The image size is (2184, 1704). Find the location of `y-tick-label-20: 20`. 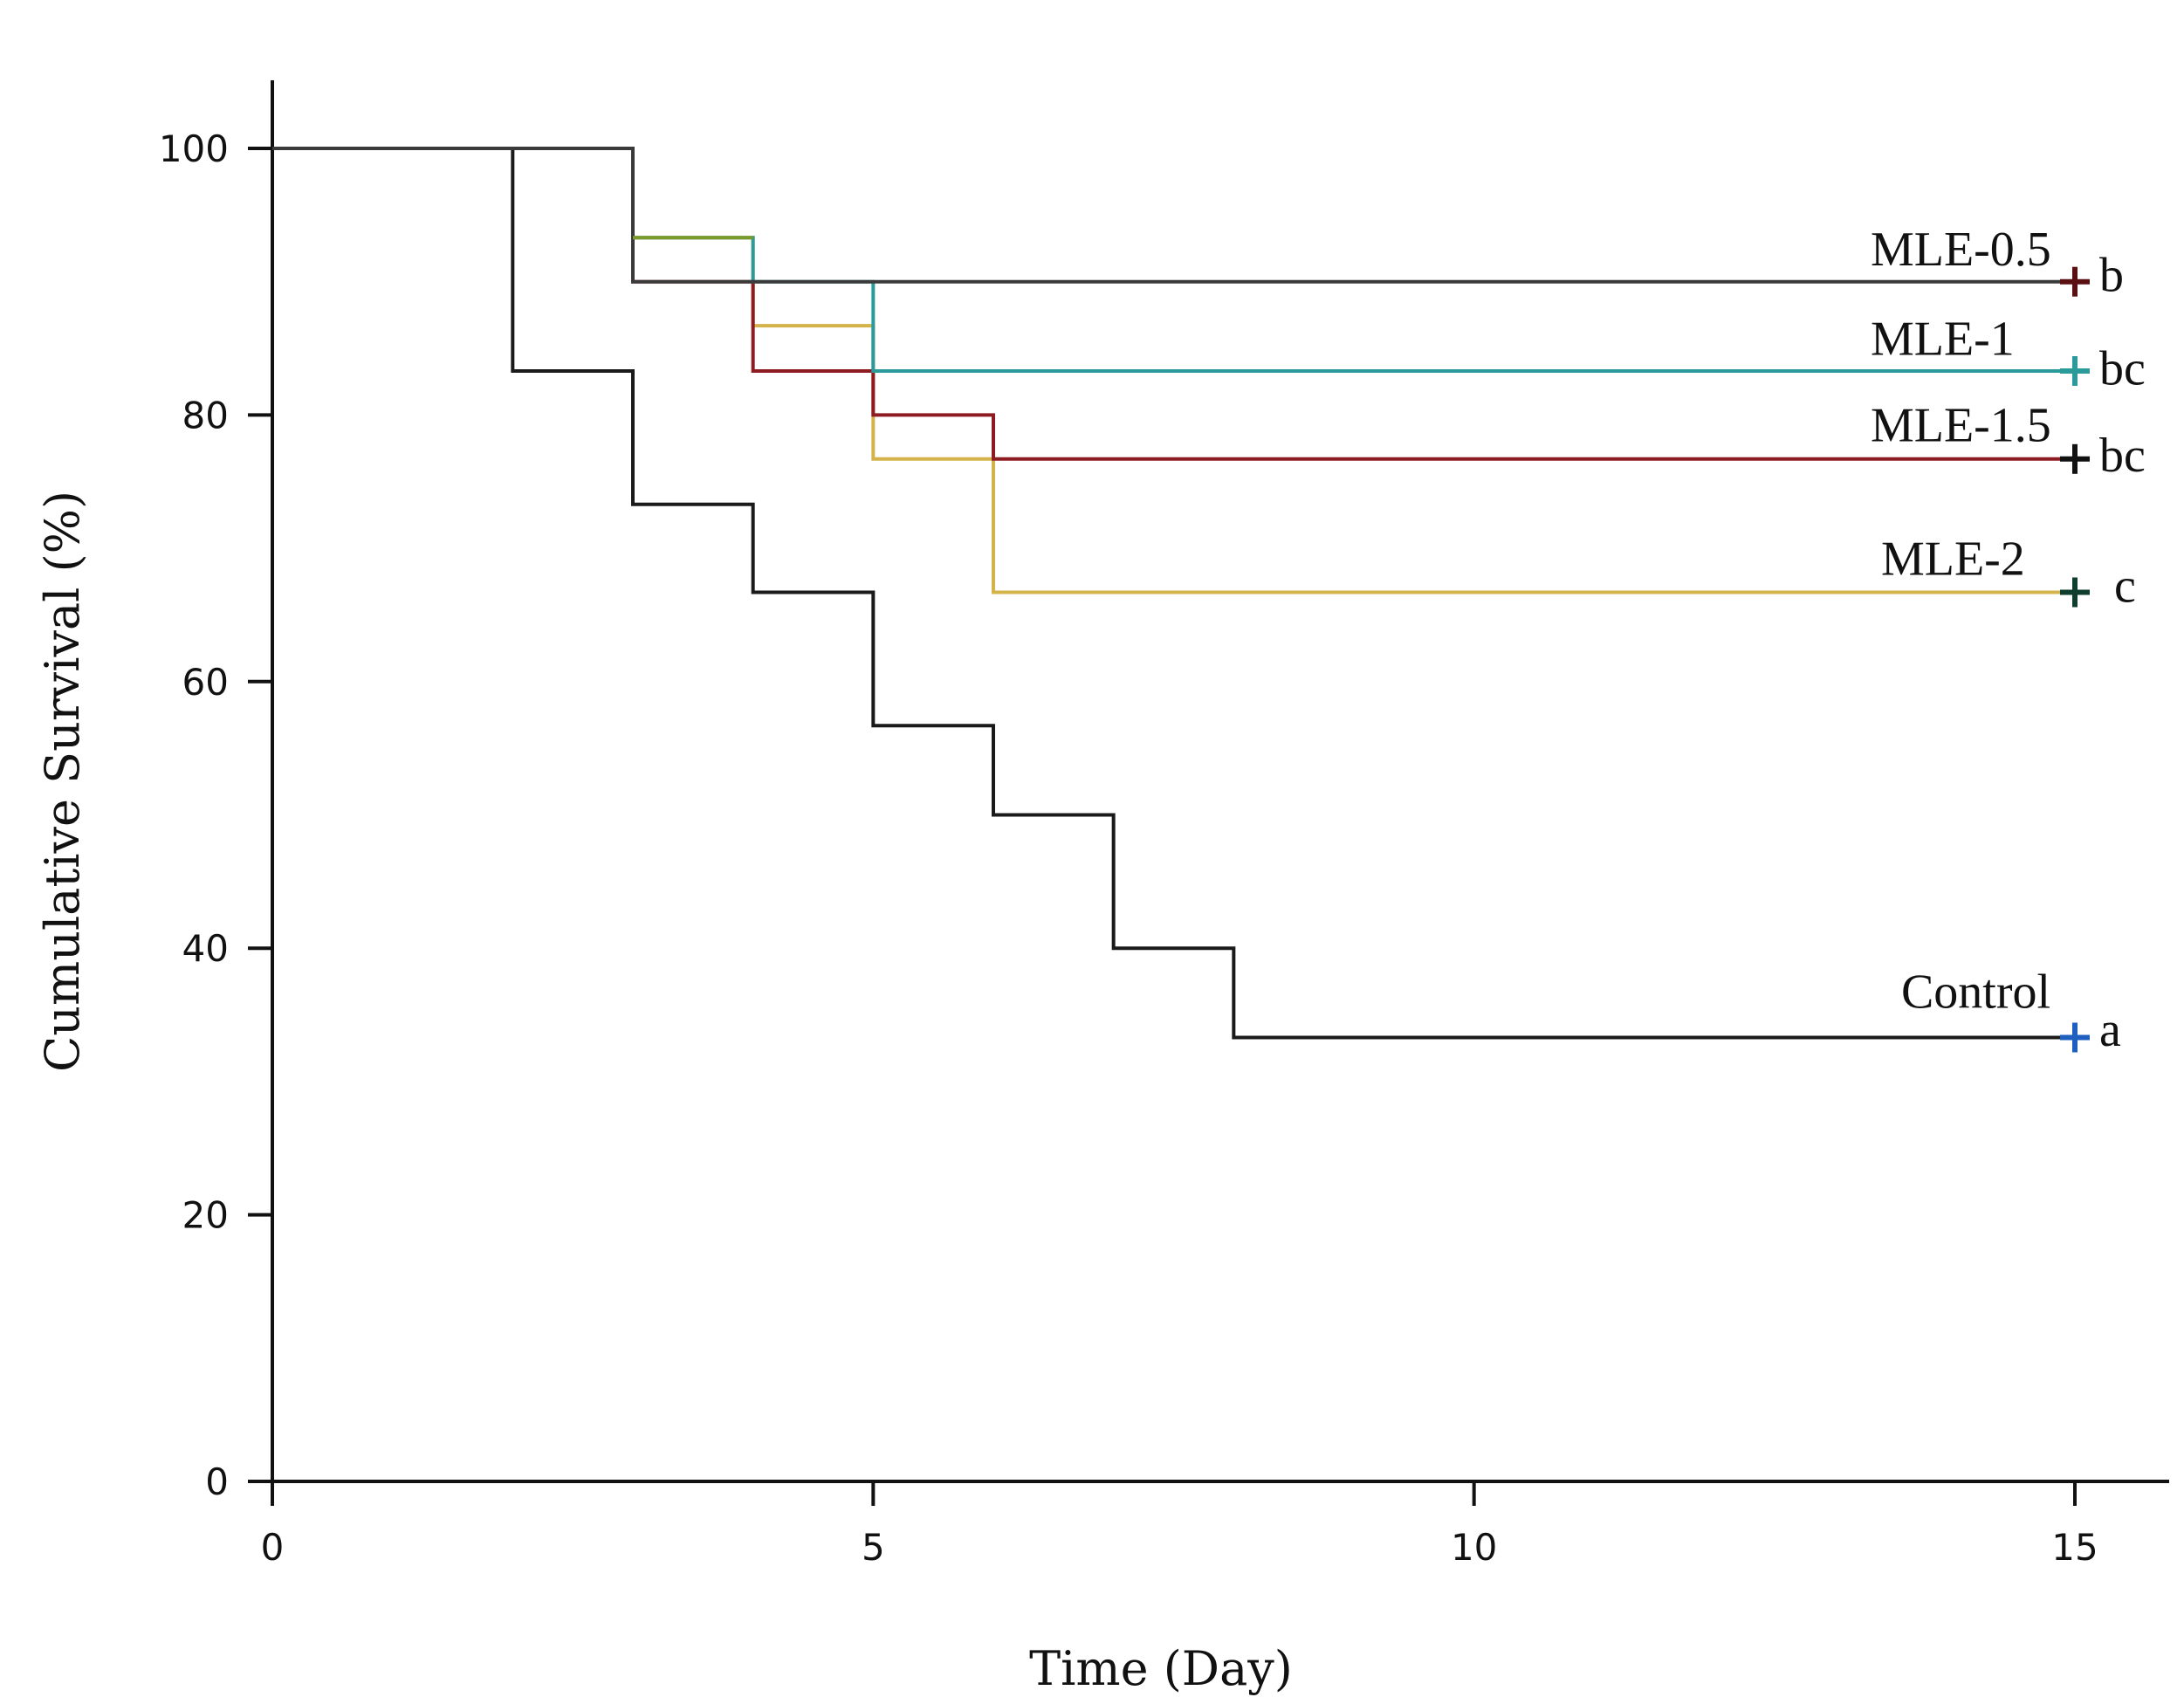

y-tick-label-20: 20 is located at coordinates (205, 1216).